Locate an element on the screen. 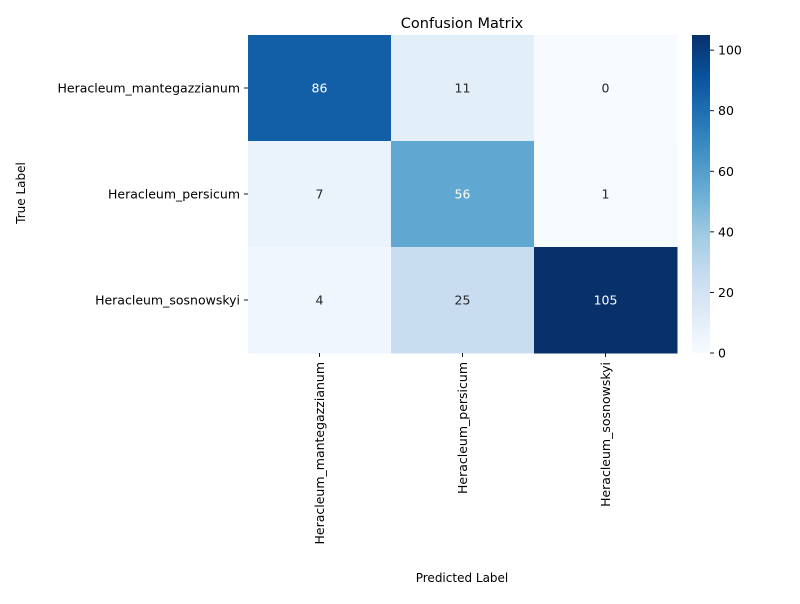 This screenshot has height=604, width=800. colorbar-tick-label: 20 is located at coordinates (726, 292).